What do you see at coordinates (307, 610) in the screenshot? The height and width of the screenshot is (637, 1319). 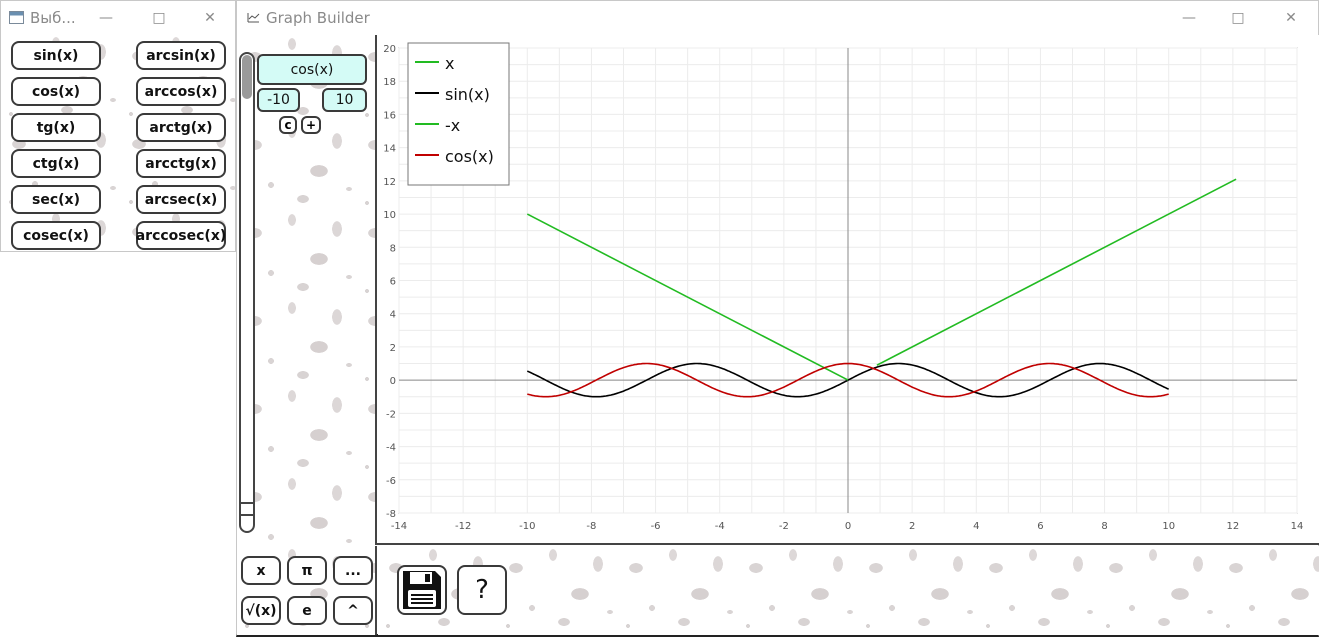 I see `insert-e-button: e` at bounding box center [307, 610].